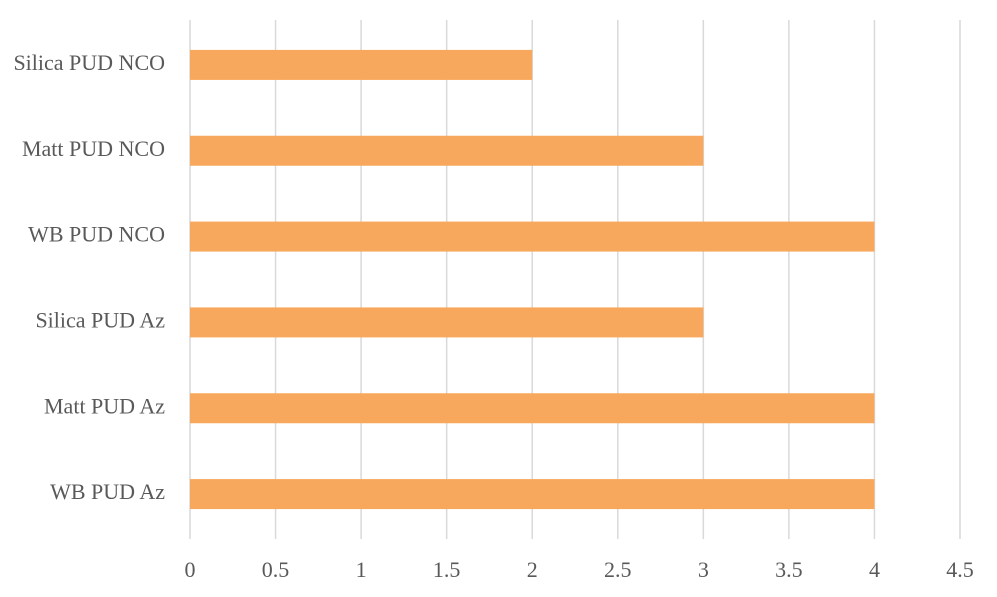  I want to click on x-tick-label: 2.5, so click(618, 569).